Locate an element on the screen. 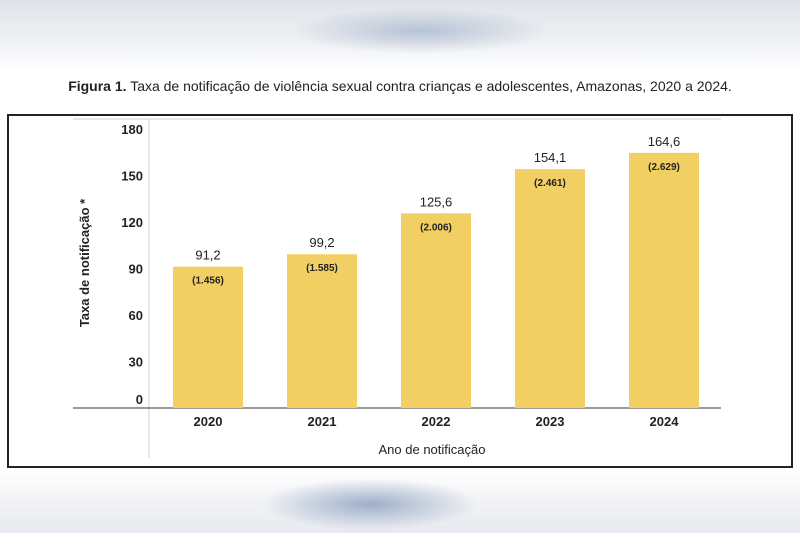 The image size is (800, 533). x-tick-label: 2024 is located at coordinates (665, 421).